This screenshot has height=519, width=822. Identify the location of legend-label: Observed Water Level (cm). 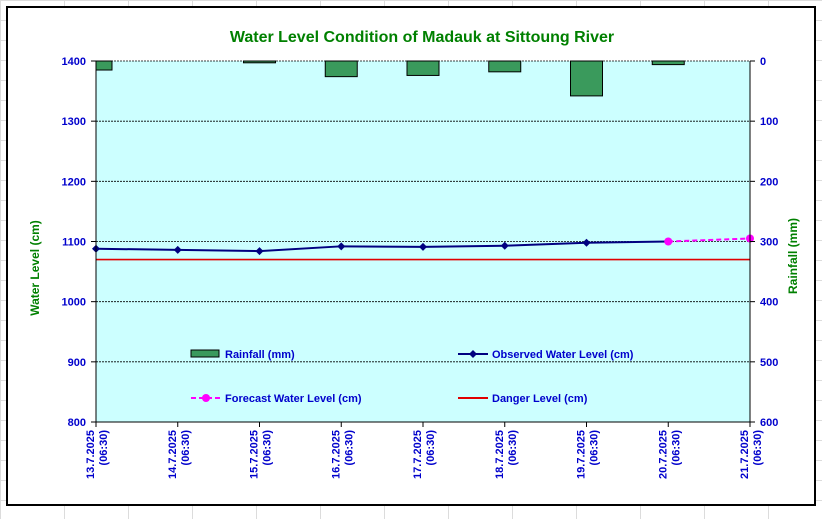
(563, 355).